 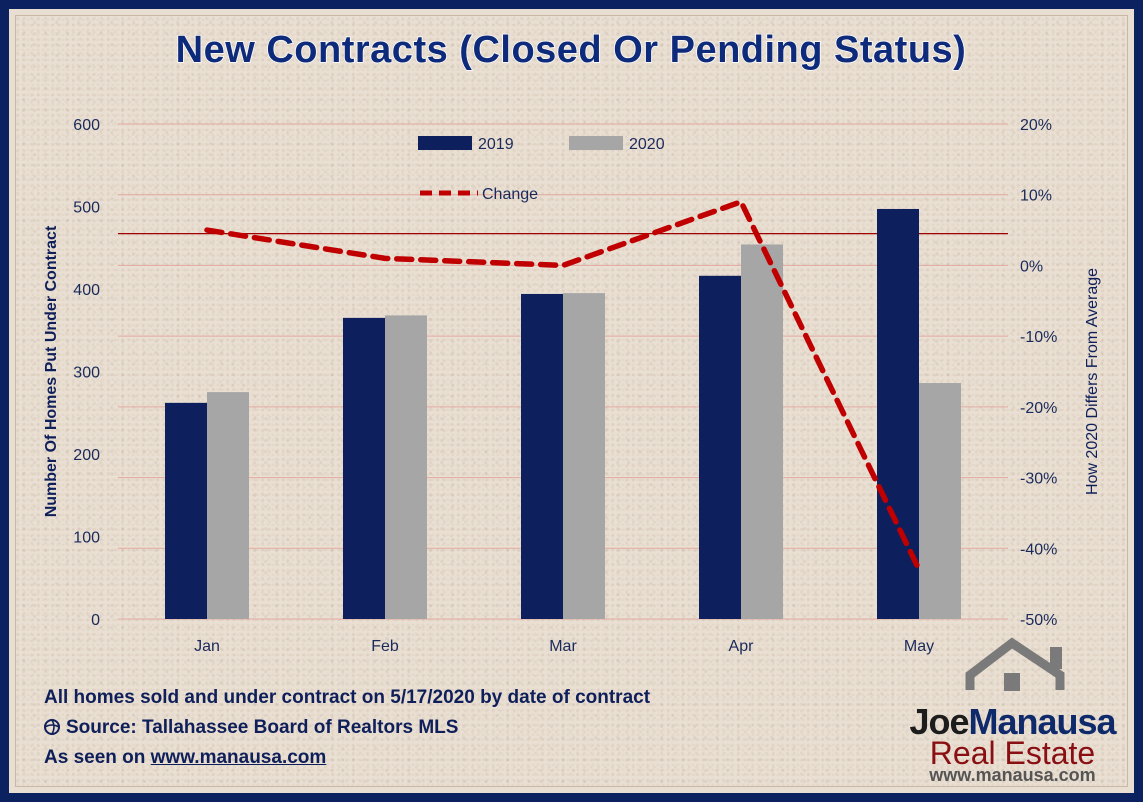 What do you see at coordinates (51, 371) in the screenshot?
I see `y-axis-label: Number Of Homes Put Under Contract` at bounding box center [51, 371].